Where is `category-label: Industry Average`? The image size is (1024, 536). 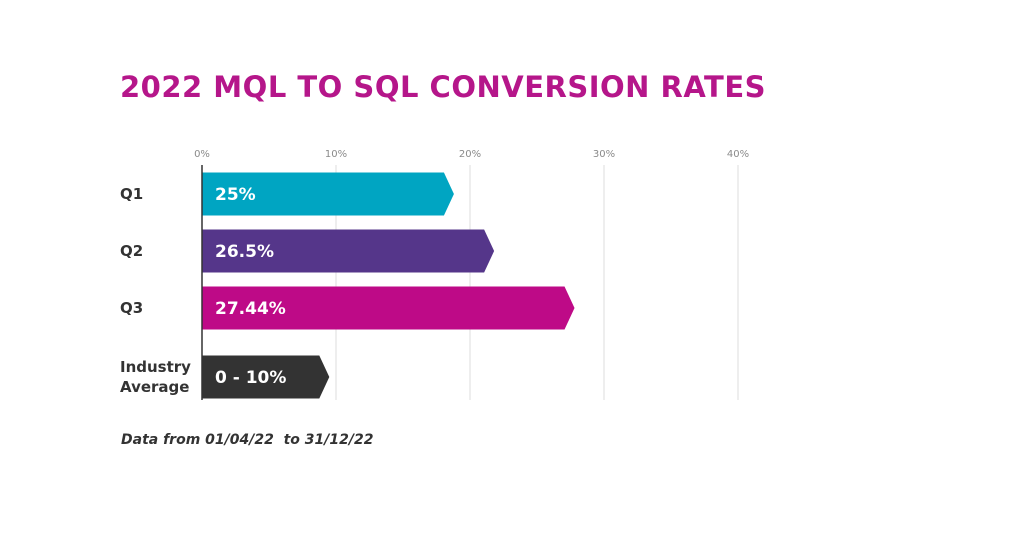
category-label: Industry Average is located at coordinates (155, 377).